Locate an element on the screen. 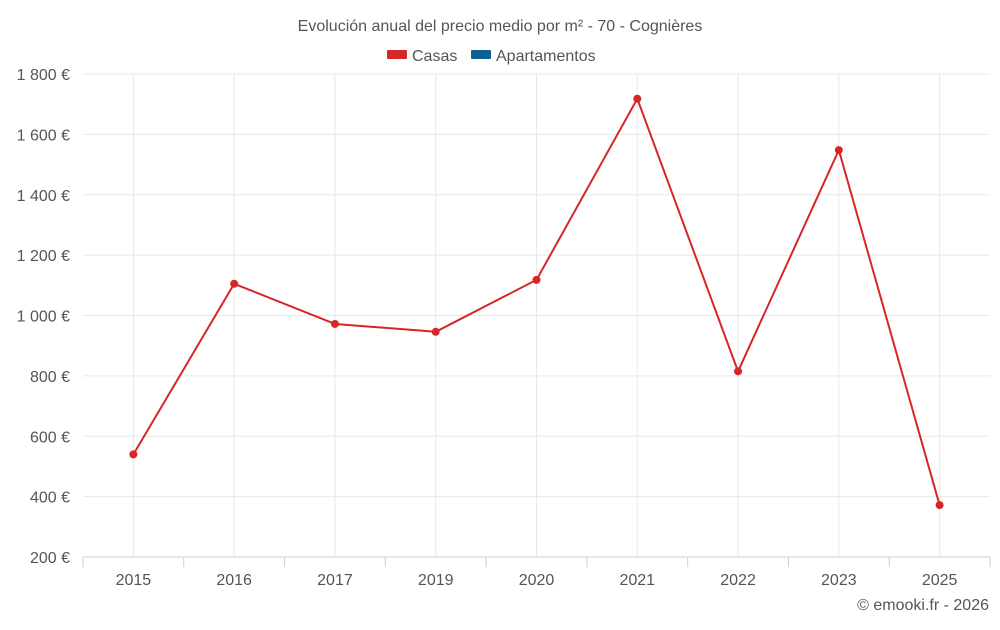  x-tick-label: 2025 is located at coordinates (940, 580).